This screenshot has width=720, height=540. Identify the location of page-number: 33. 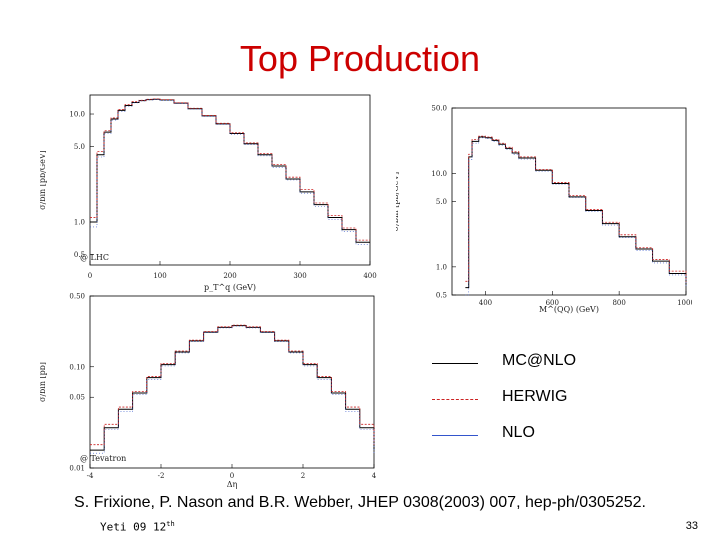
(691, 526).